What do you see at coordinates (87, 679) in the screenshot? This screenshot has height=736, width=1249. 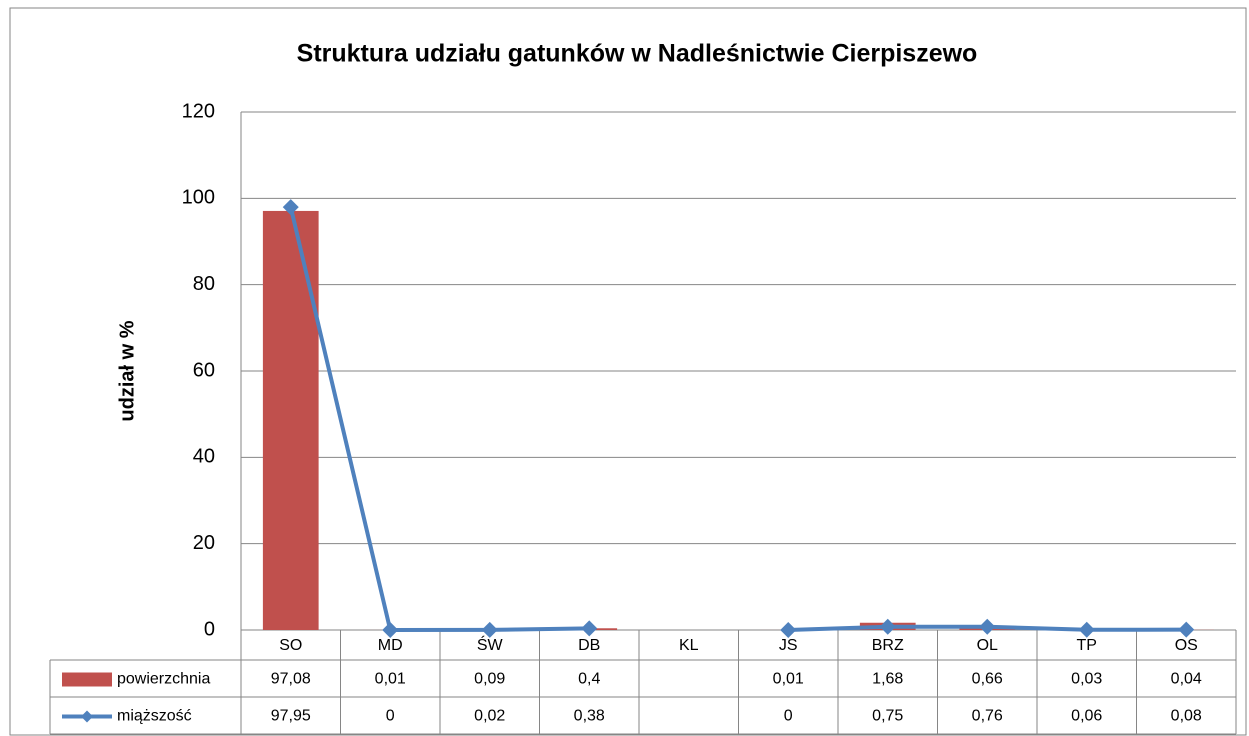 I see `legend-swatch` at bounding box center [87, 679].